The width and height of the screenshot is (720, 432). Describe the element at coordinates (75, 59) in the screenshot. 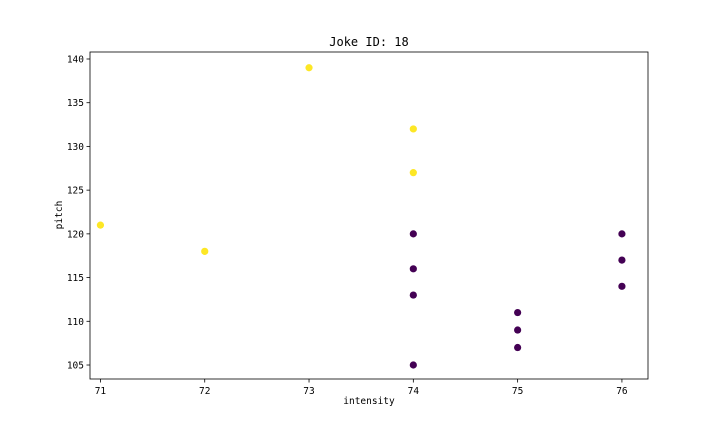

I see `y-tick-label: 140` at that location.